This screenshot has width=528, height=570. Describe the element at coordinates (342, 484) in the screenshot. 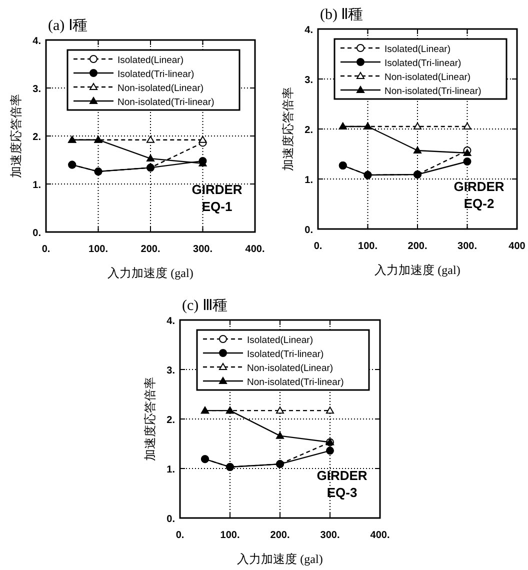

I see `annotation: GIRDER EQ-3` at that location.